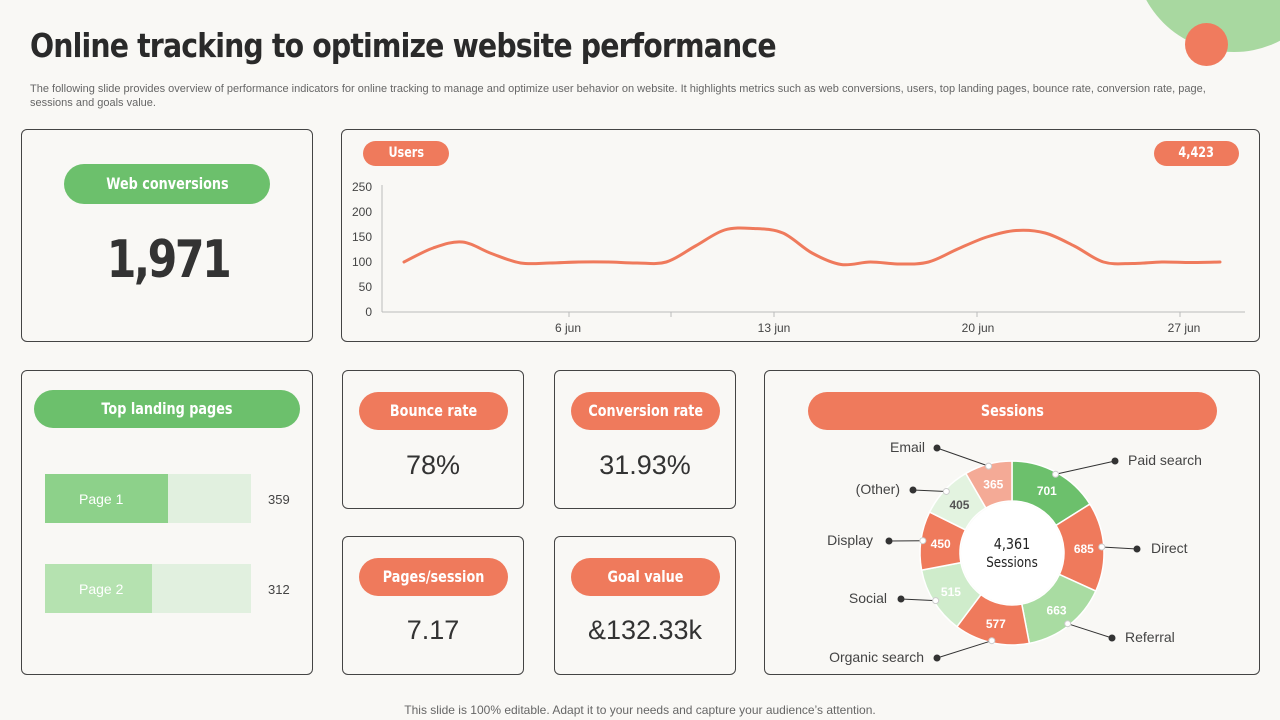 This screenshot has height=720, width=1280. I want to click on x-tick-label: 6 jun, so click(568, 328).